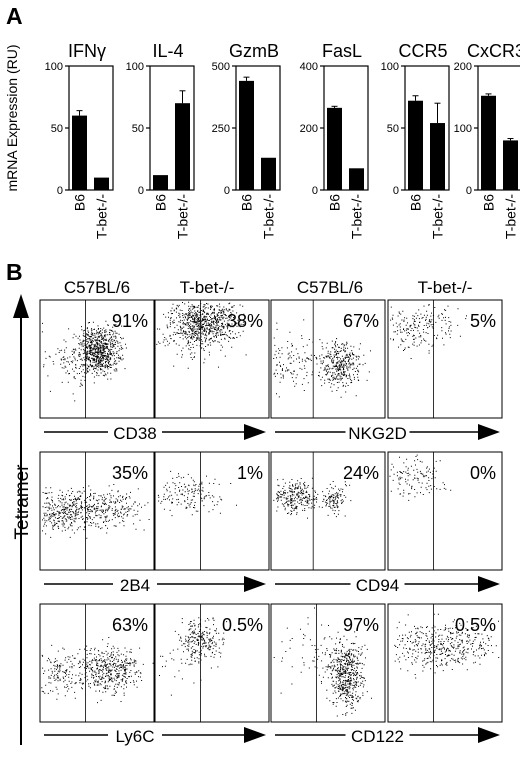 This screenshot has height=757, width=520. Describe the element at coordinates (361, 473) in the screenshot. I see `gate-percent: 24%` at that location.